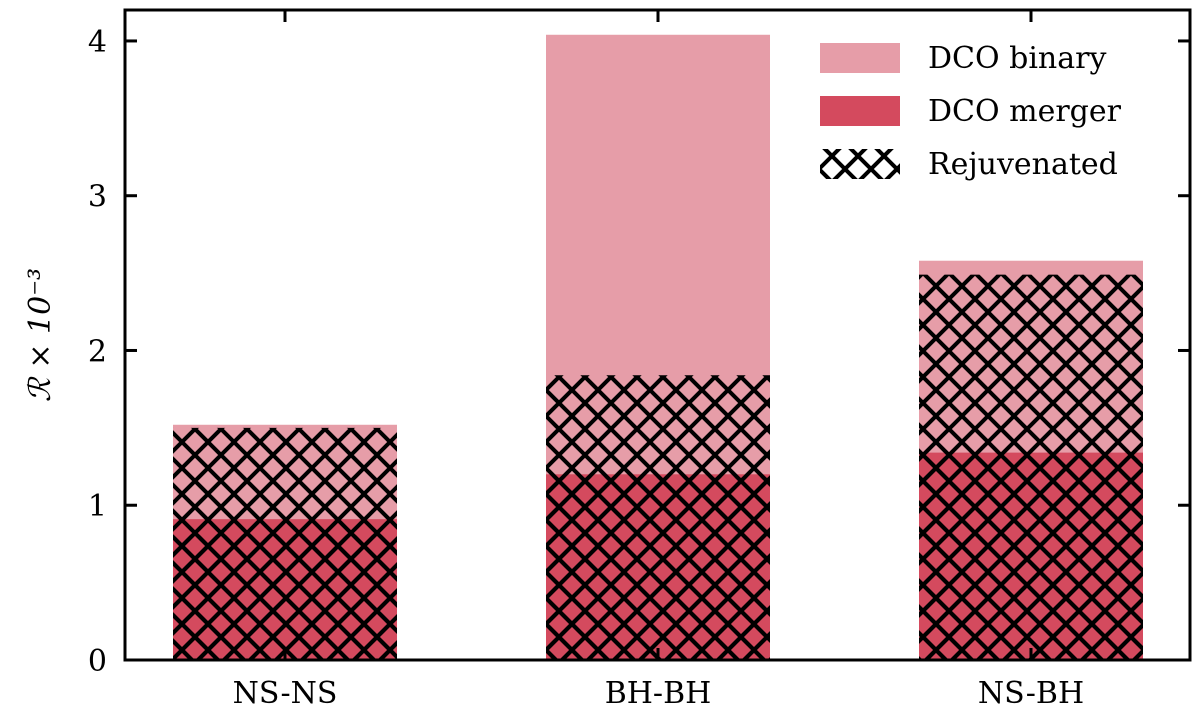  Describe the element at coordinates (1017, 58) in the screenshot. I see `legend-dco-binary-label: DCO binary` at that location.